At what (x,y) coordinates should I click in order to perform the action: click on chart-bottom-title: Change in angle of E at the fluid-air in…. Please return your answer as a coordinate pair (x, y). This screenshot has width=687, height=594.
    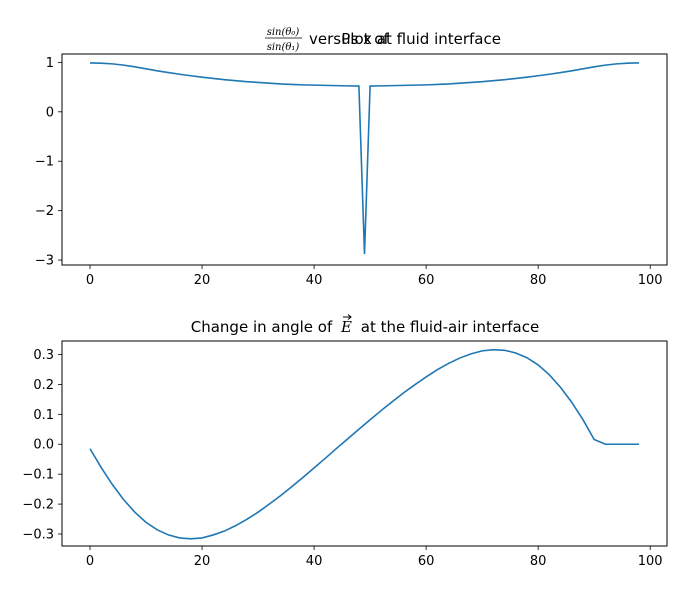
    Looking at the image, I should click on (365, 327).